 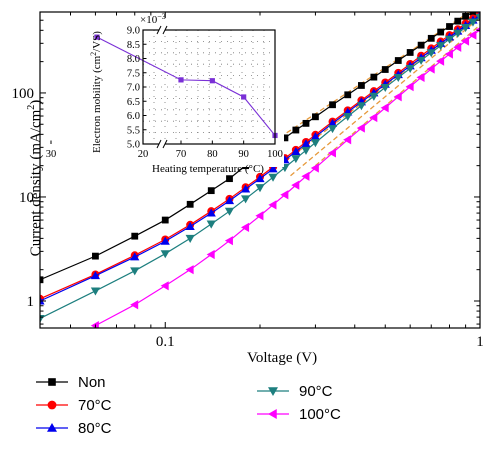 What do you see at coordinates (74, 428) in the screenshot?
I see `legend-item: 80°C` at bounding box center [74, 428].